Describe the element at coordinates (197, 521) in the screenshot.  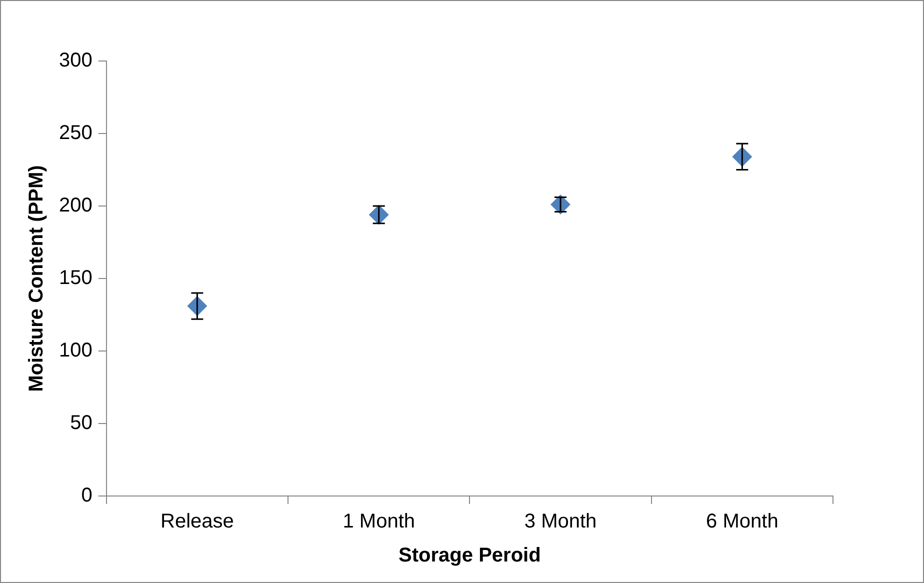
I see `x-tick-label: Release` at that location.